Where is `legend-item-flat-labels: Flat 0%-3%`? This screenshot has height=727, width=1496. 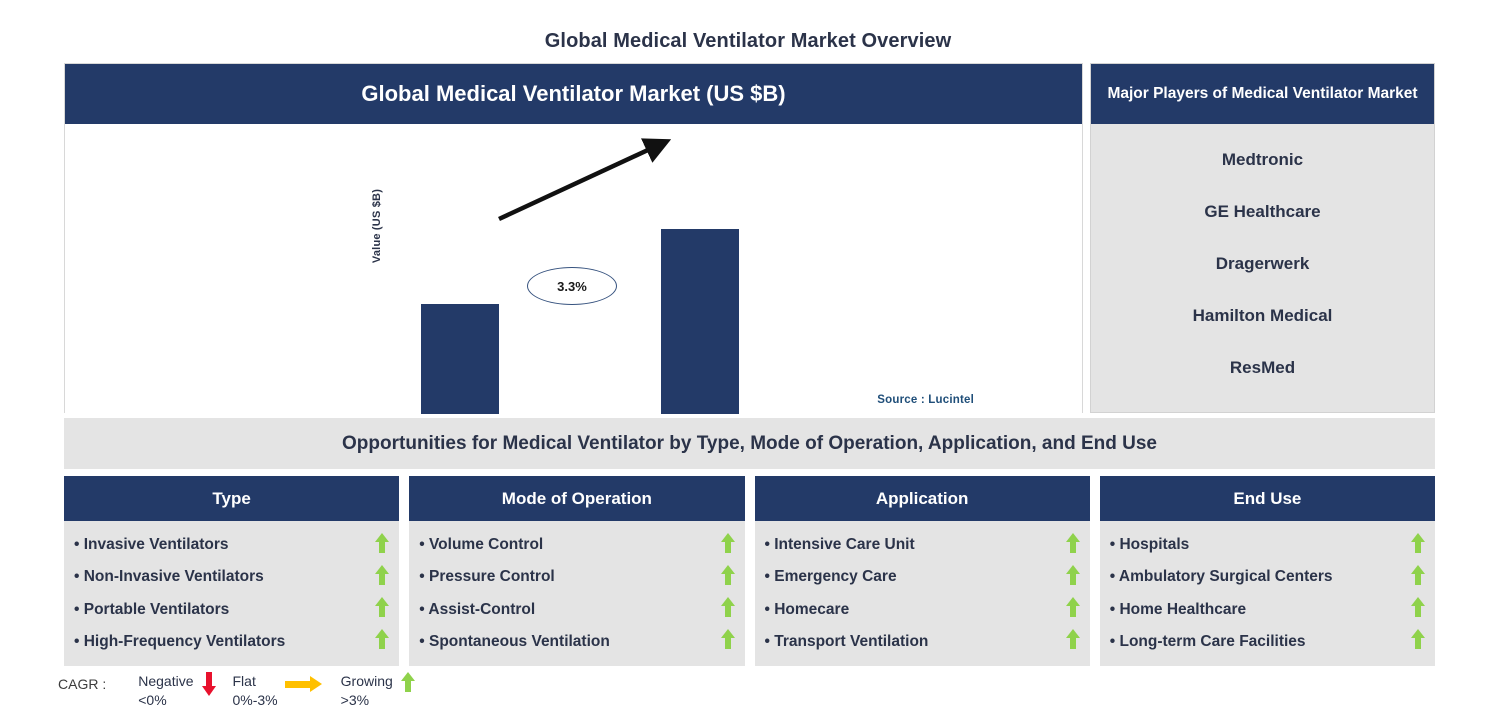
legend-item-flat-labels: Flat 0%-3% is located at coordinates (255, 691).